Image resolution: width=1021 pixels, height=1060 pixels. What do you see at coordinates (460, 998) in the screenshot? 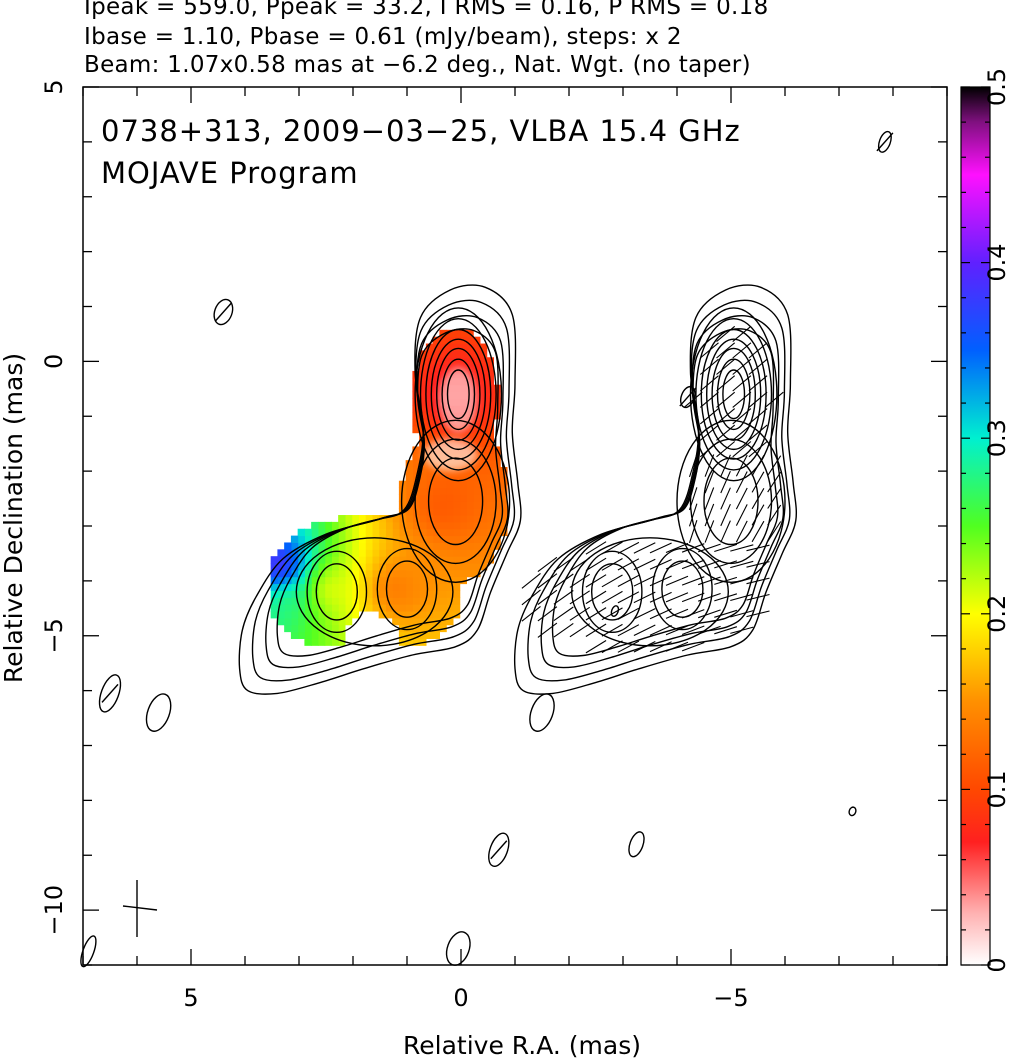
I see `x-tick-label: 0` at bounding box center [460, 998].